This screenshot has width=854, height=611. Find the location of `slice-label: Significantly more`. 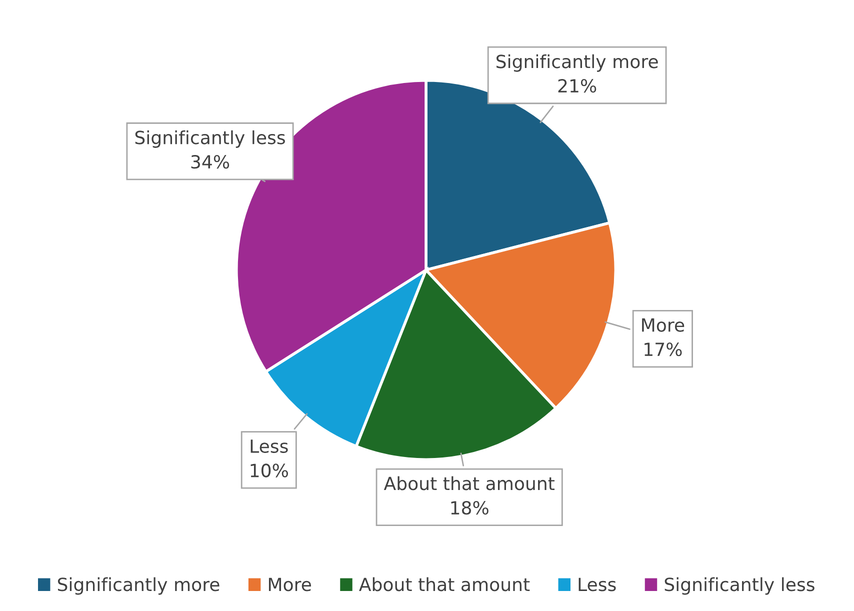

slice-label: Significantly more is located at coordinates (577, 63).